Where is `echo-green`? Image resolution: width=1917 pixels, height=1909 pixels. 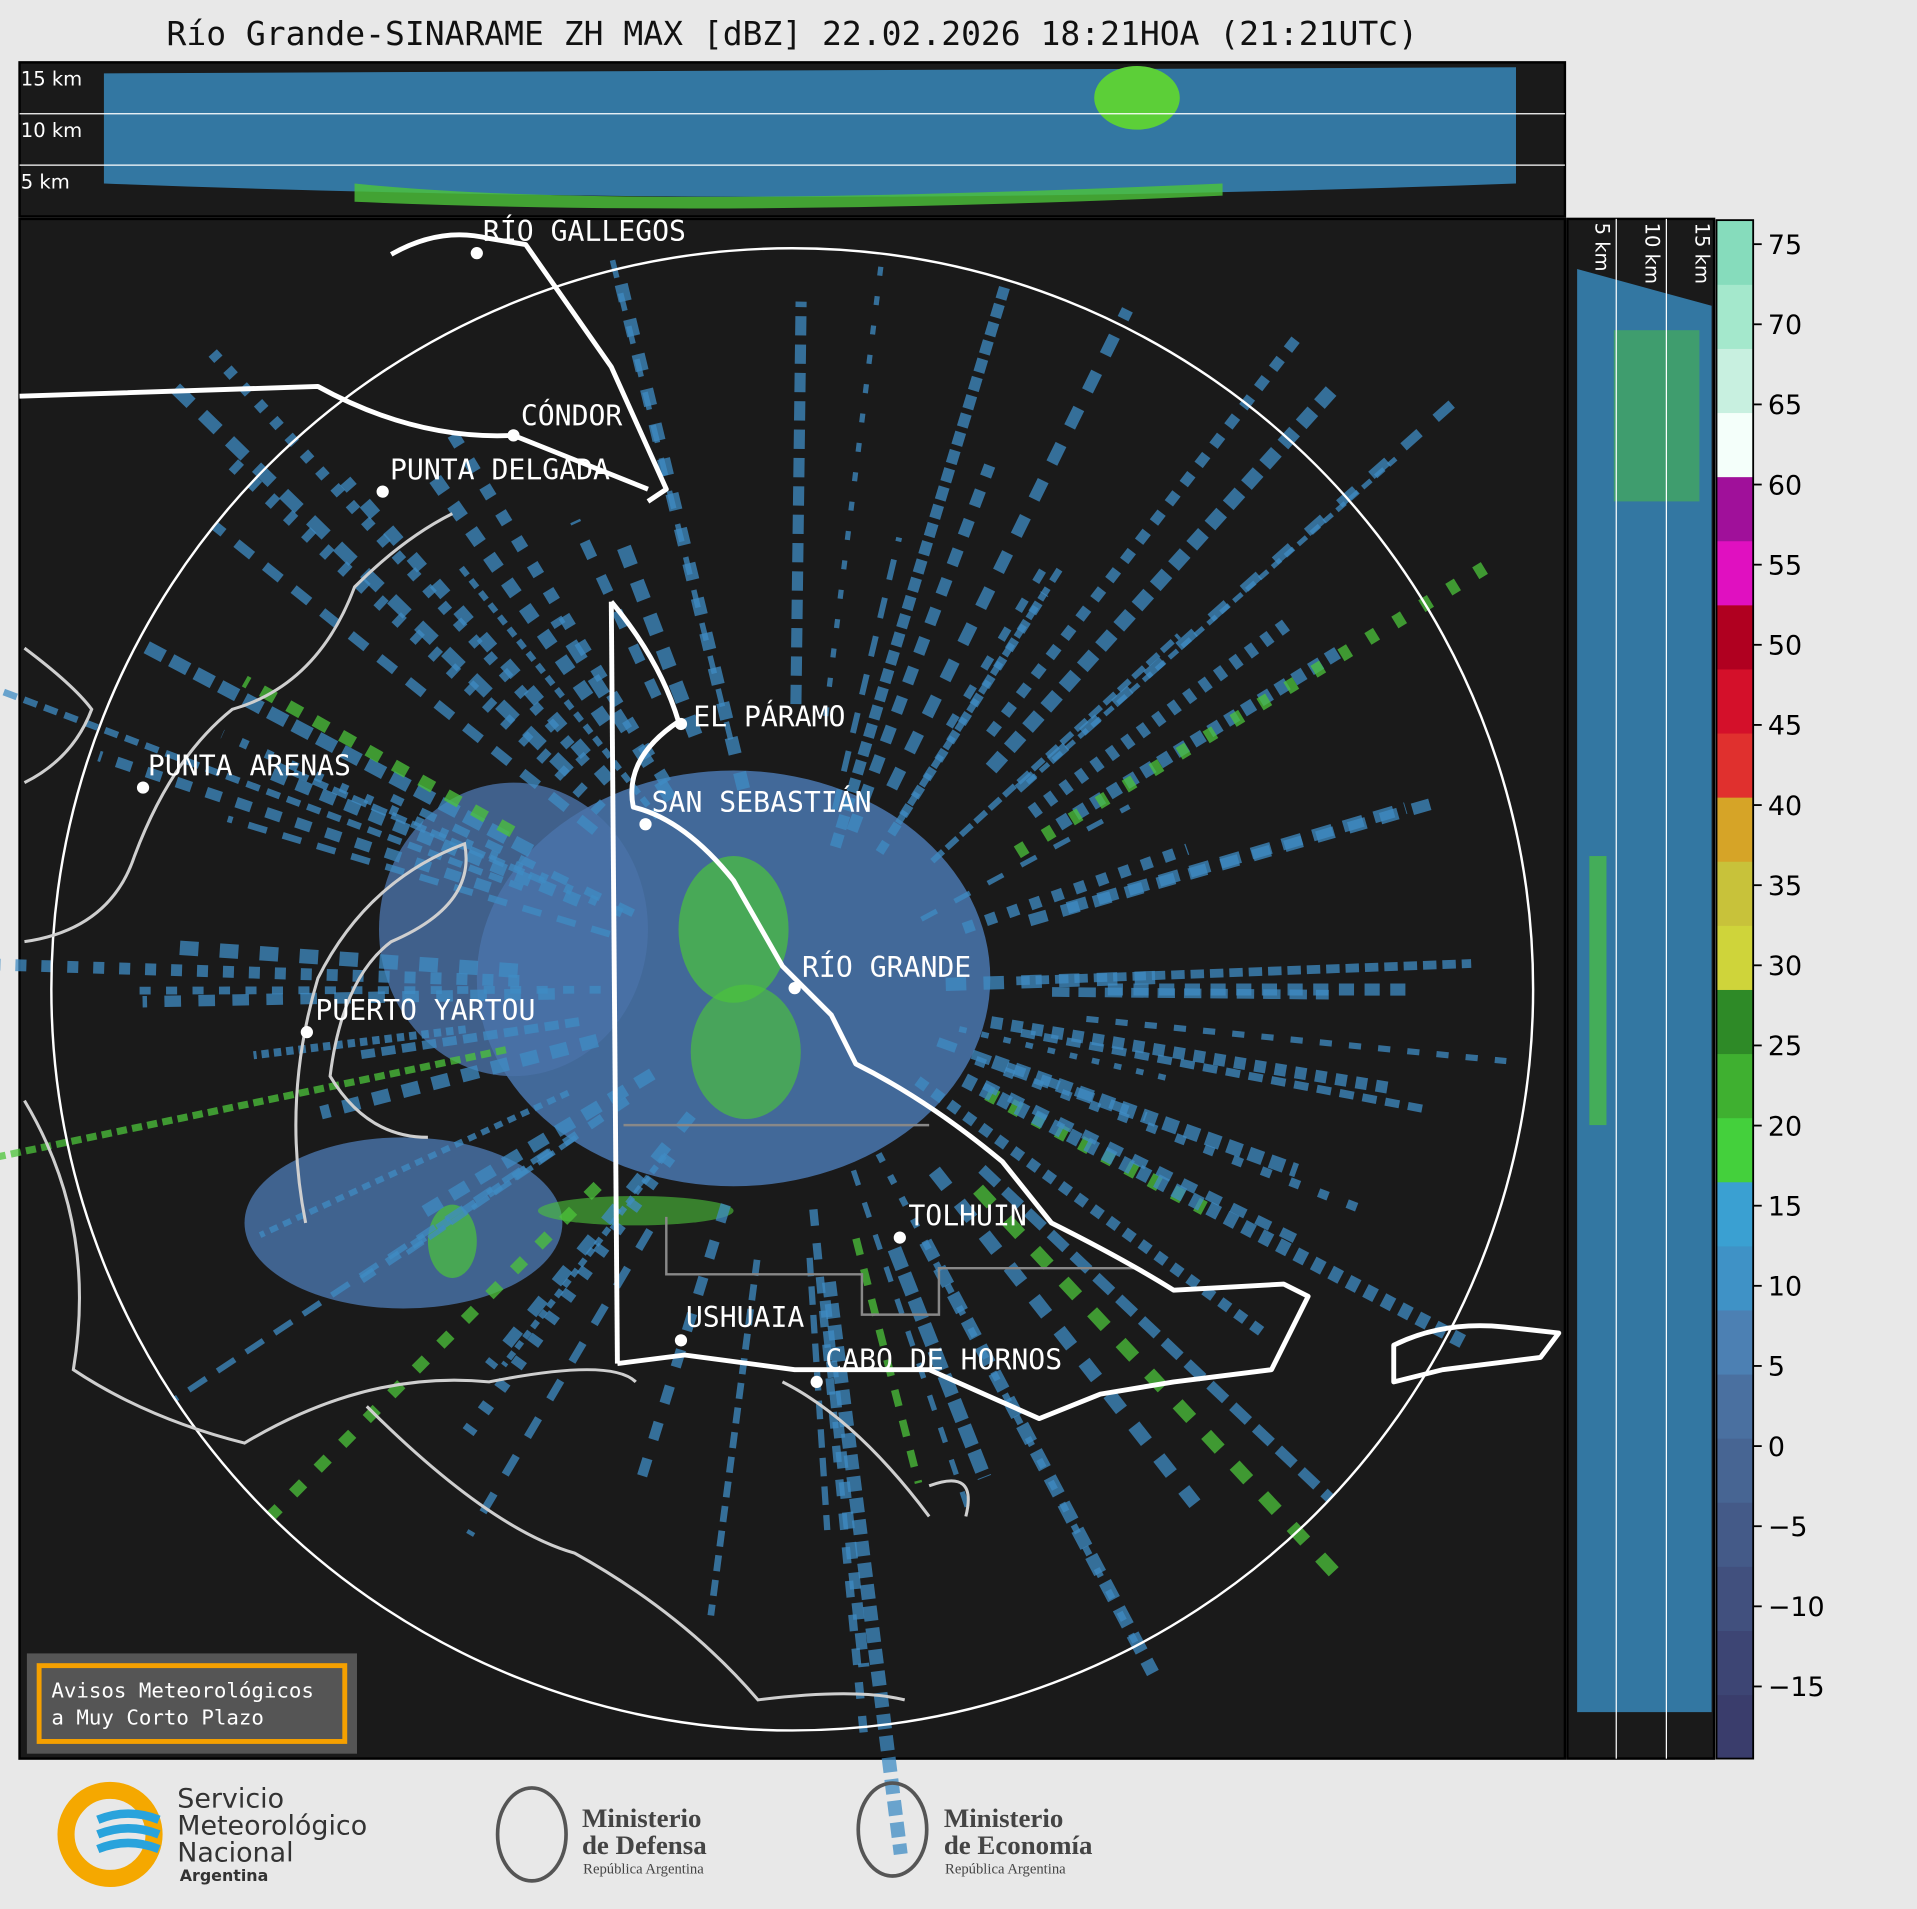 echo-green is located at coordinates (733, 929).